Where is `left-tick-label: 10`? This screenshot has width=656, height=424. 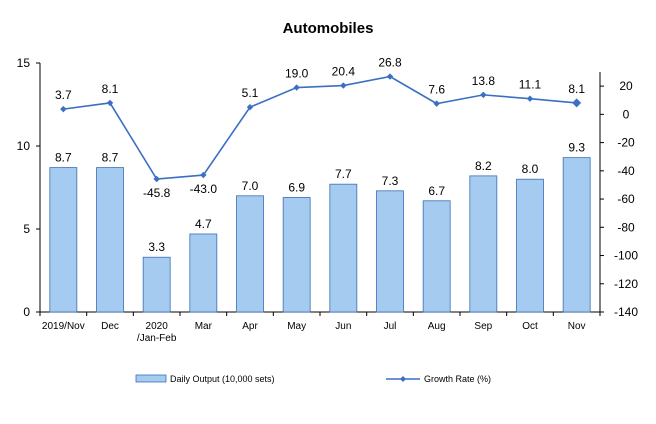 left-tick-label: 10 is located at coordinates (24, 146).